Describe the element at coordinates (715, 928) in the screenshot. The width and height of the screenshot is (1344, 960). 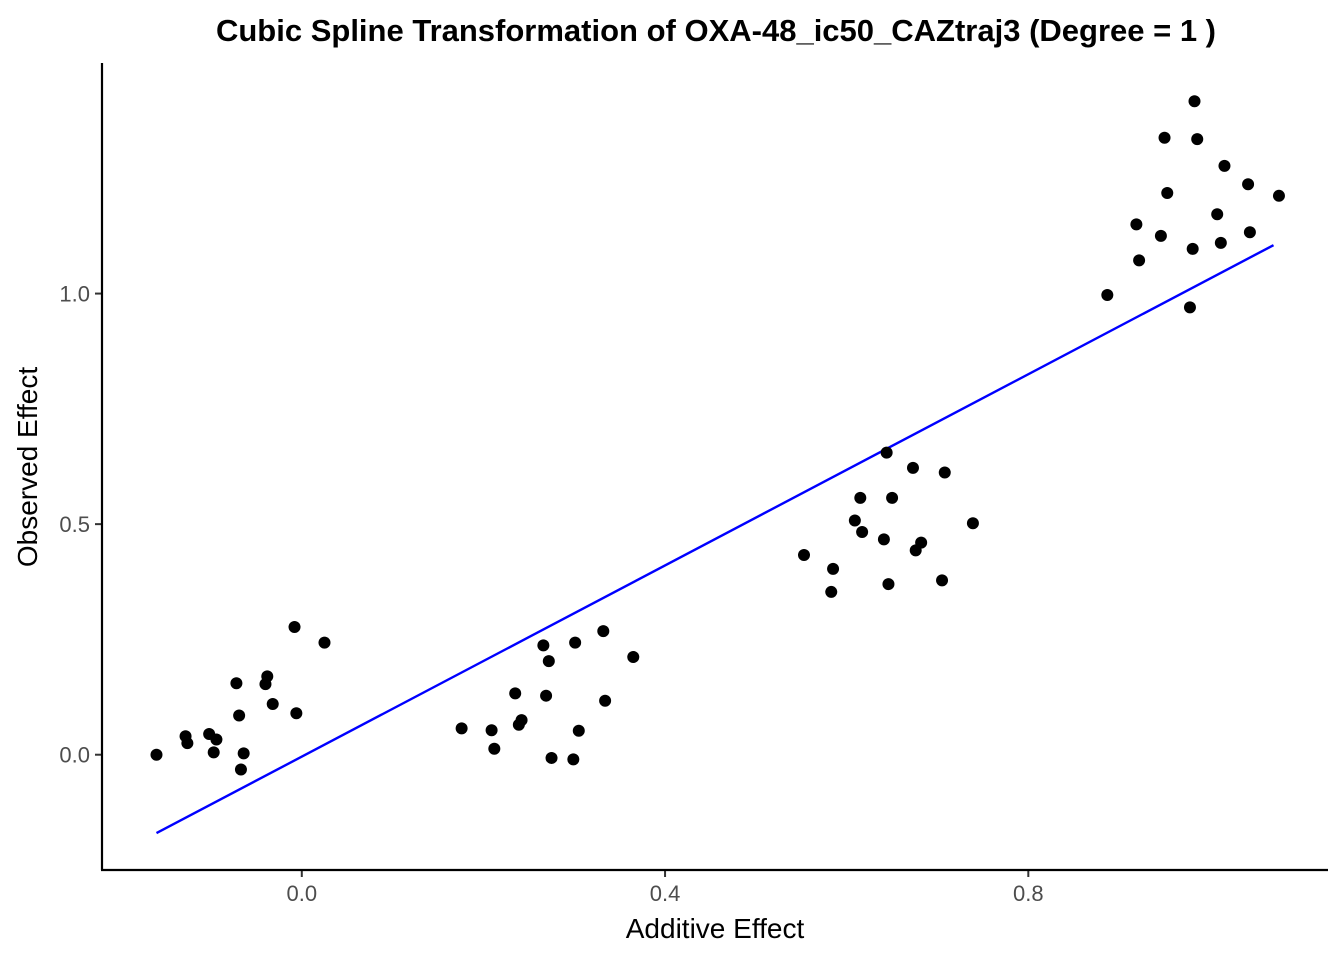
I see `x-axis-label: Additive Effect` at that location.